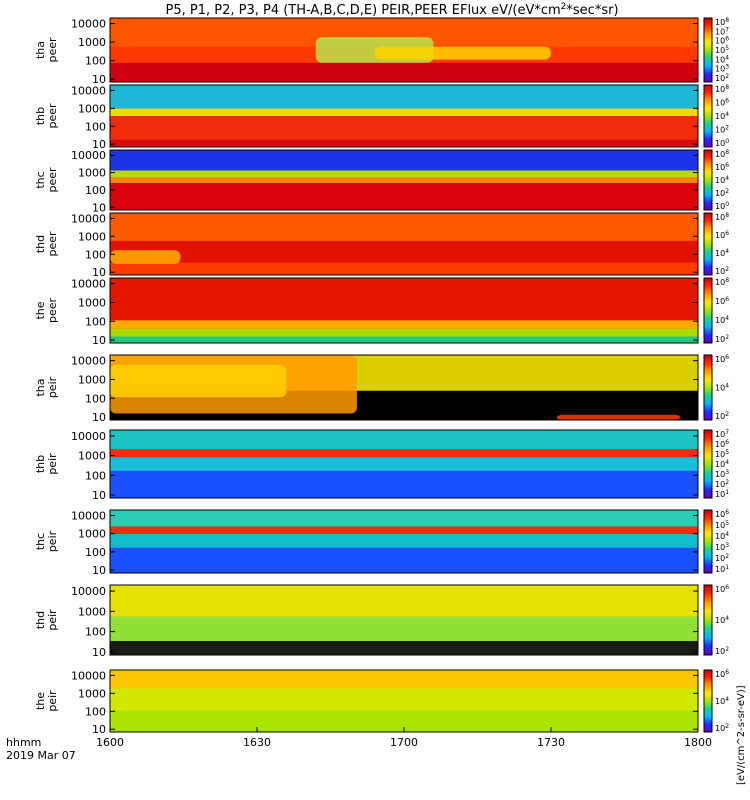  I want to click on panel-6: 10 100 1000 10000 tha peir 10⁶ 10⁴ 10², so click(381, 389).